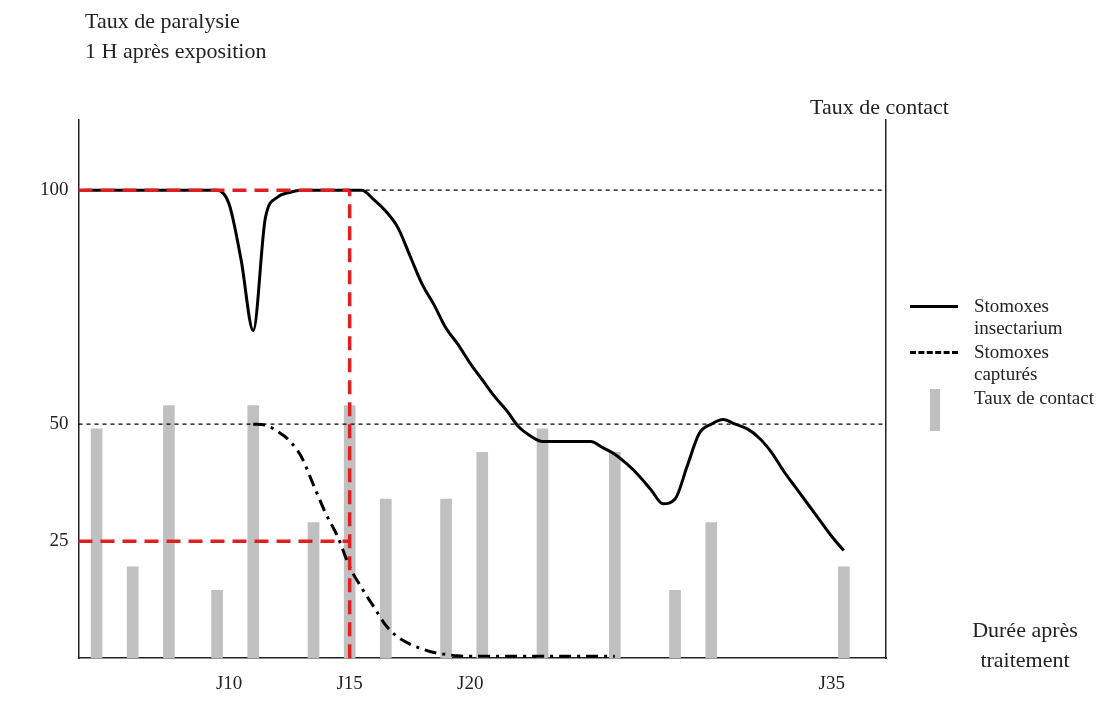  What do you see at coordinates (1012, 363) in the screenshot?
I see `legend-label: Stomoxes capturés` at bounding box center [1012, 363].